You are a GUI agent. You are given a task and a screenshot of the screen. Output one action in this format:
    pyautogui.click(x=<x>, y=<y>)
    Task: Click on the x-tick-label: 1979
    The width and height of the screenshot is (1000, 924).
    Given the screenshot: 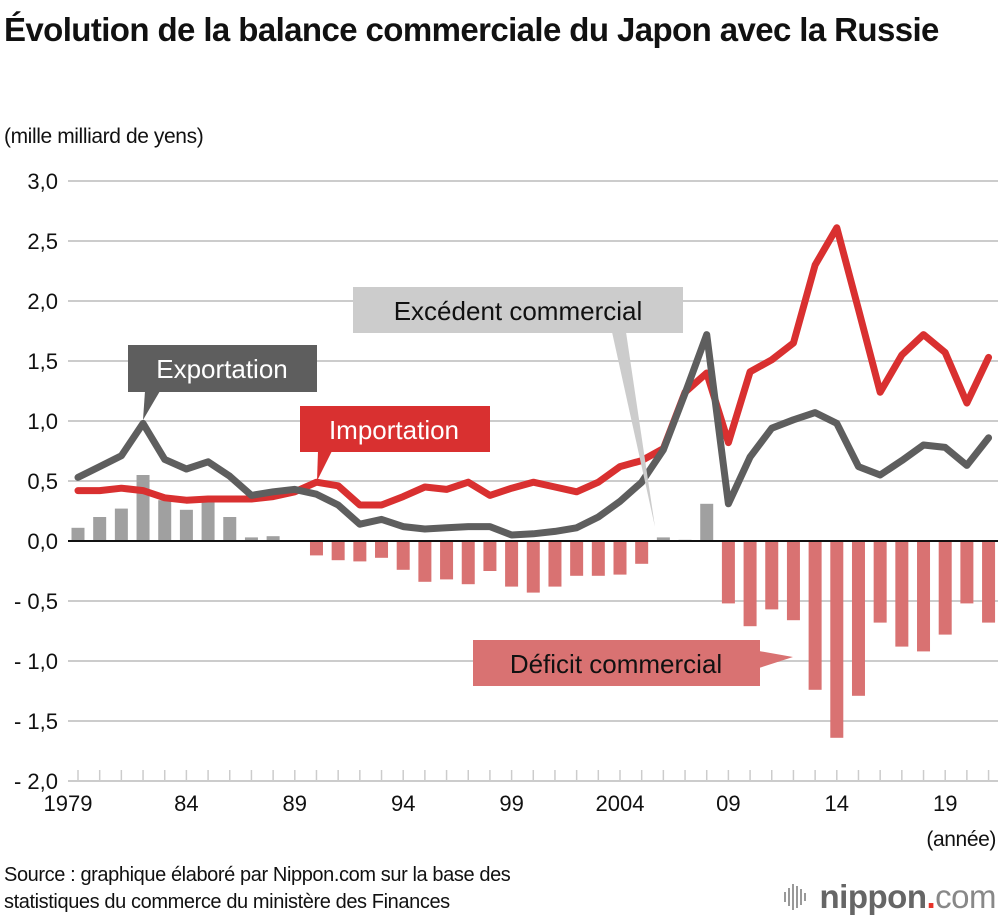 What is the action you would take?
    pyautogui.click(x=68, y=803)
    